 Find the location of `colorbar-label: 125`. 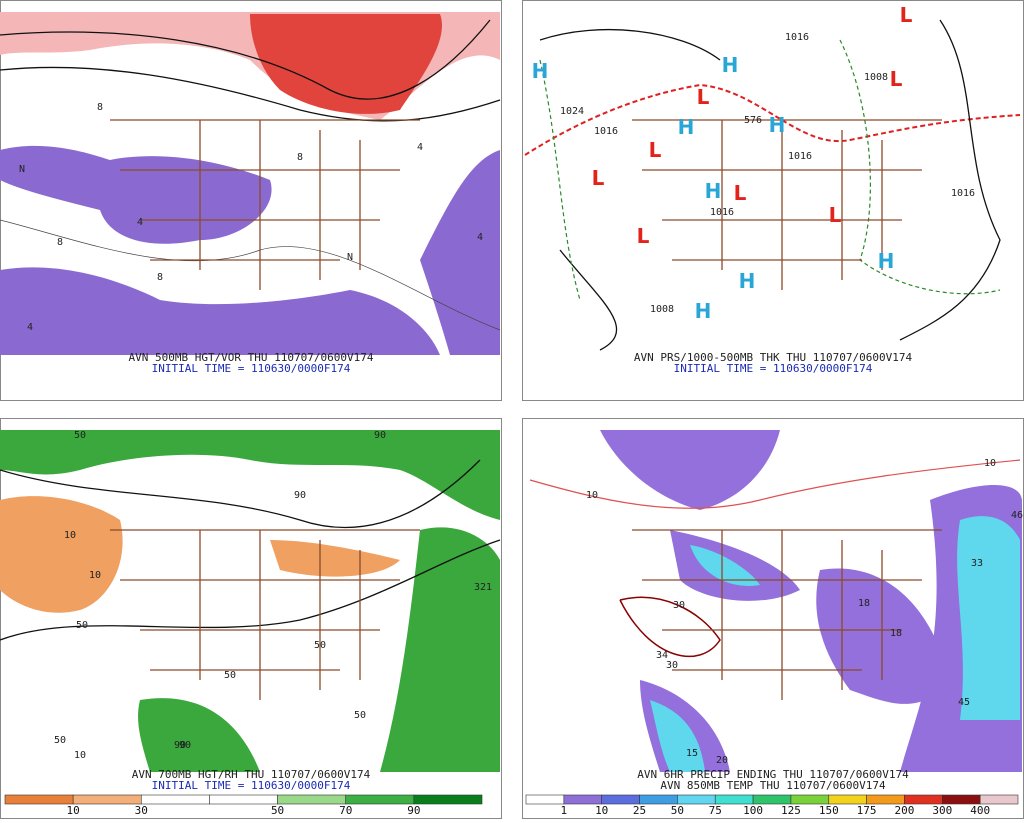

colorbar-label: 125 is located at coordinates (791, 810).